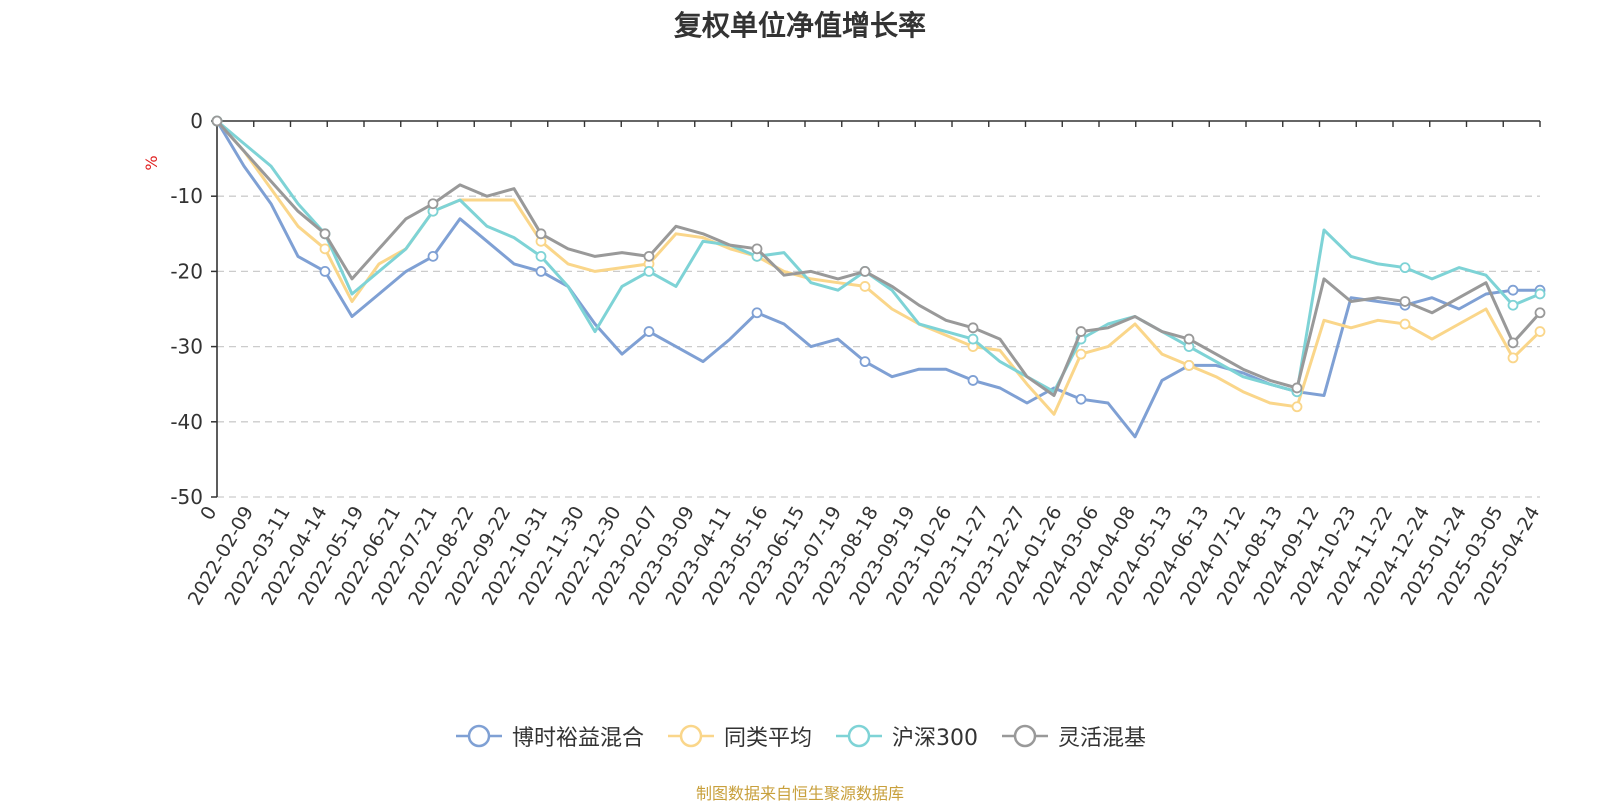 Image resolution: width=1600 pixels, height=804 pixels. Describe the element at coordinates (1102, 738) in the screenshot. I see `legend-label: 灵活混基` at that location.